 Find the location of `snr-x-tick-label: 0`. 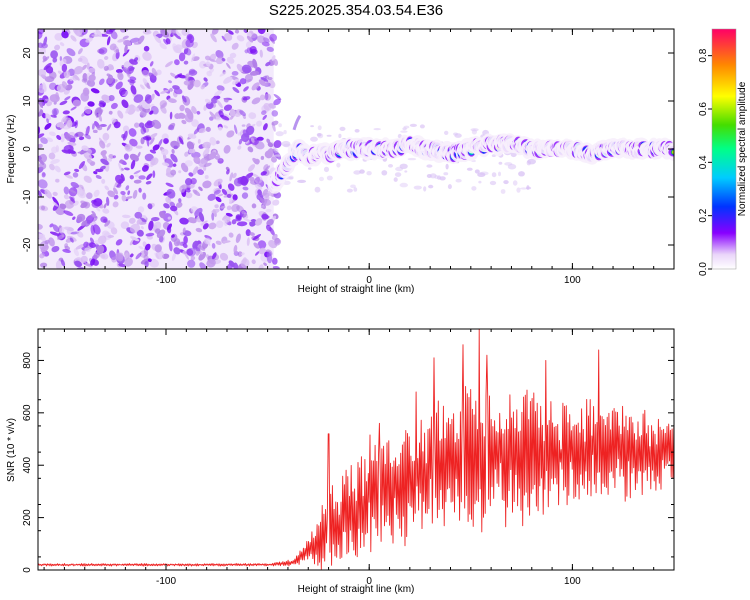

snr-x-tick-label: 0 is located at coordinates (369, 581).